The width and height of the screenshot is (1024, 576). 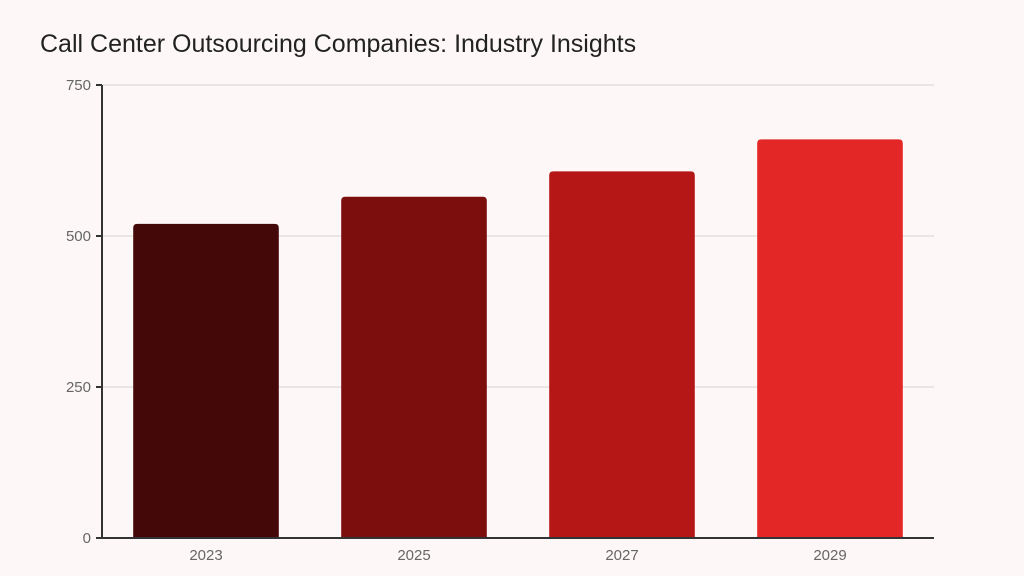 I want to click on y-tick-label: 250, so click(x=78, y=387).